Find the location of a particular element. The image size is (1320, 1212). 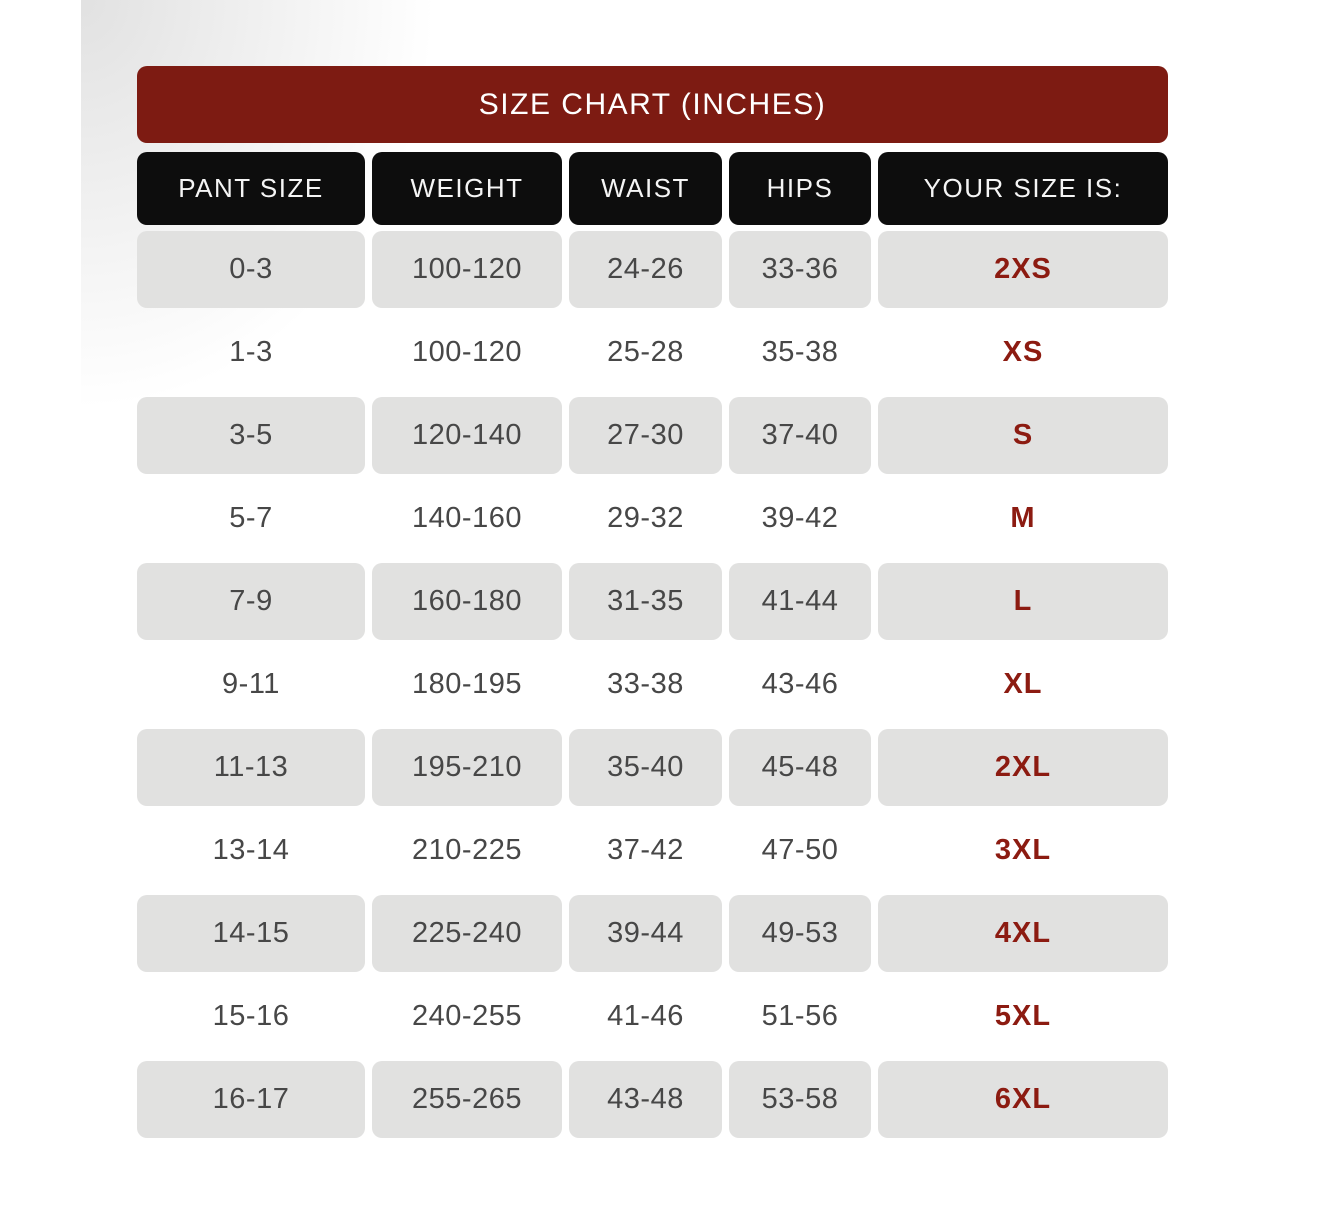

cell-your-size: 4XL is located at coordinates (1023, 933).